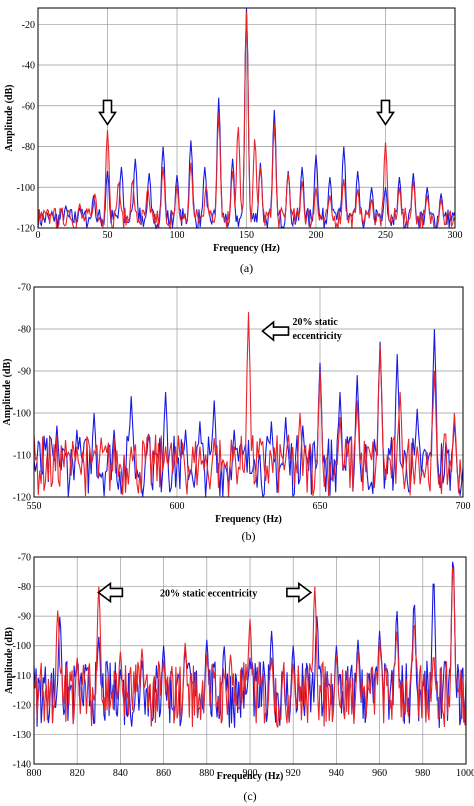 The width and height of the screenshot is (474, 806). Describe the element at coordinates (246, 268) in the screenshot. I see `panel-caption: (a)` at that location.